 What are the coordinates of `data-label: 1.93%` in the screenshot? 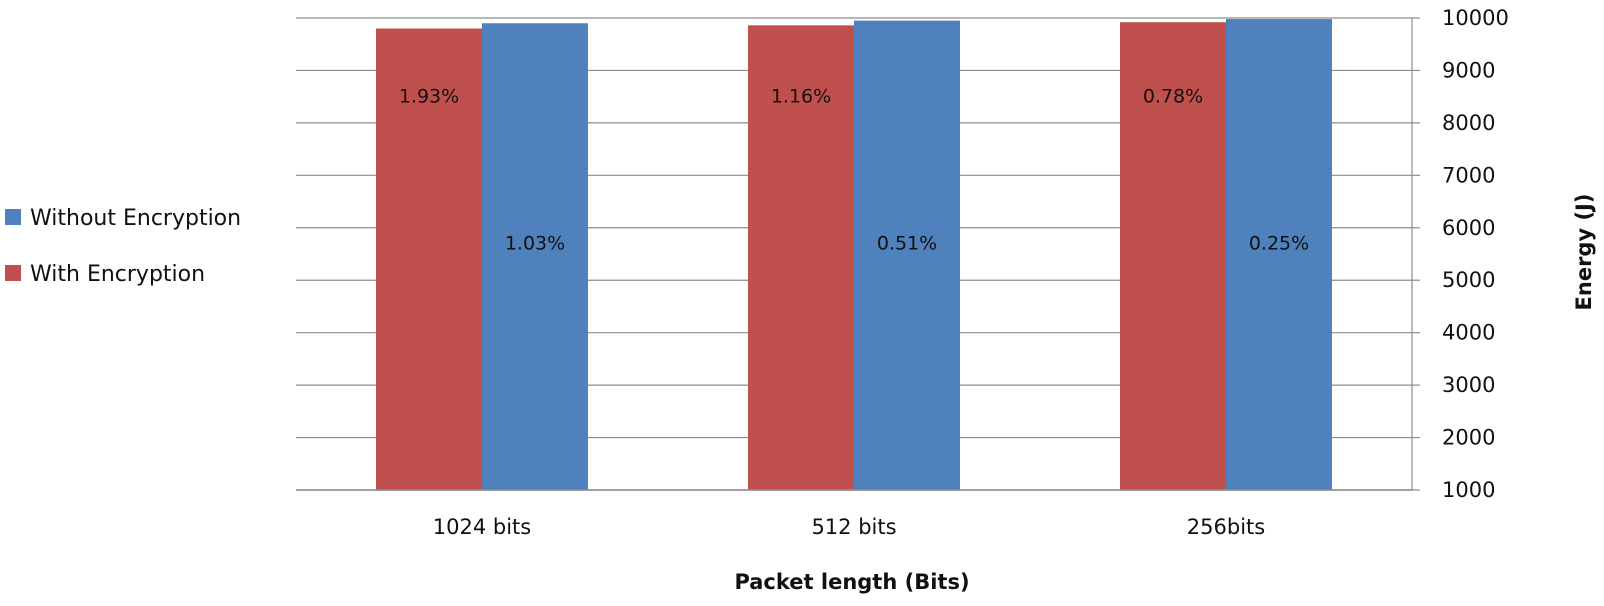 It's located at (429, 96).